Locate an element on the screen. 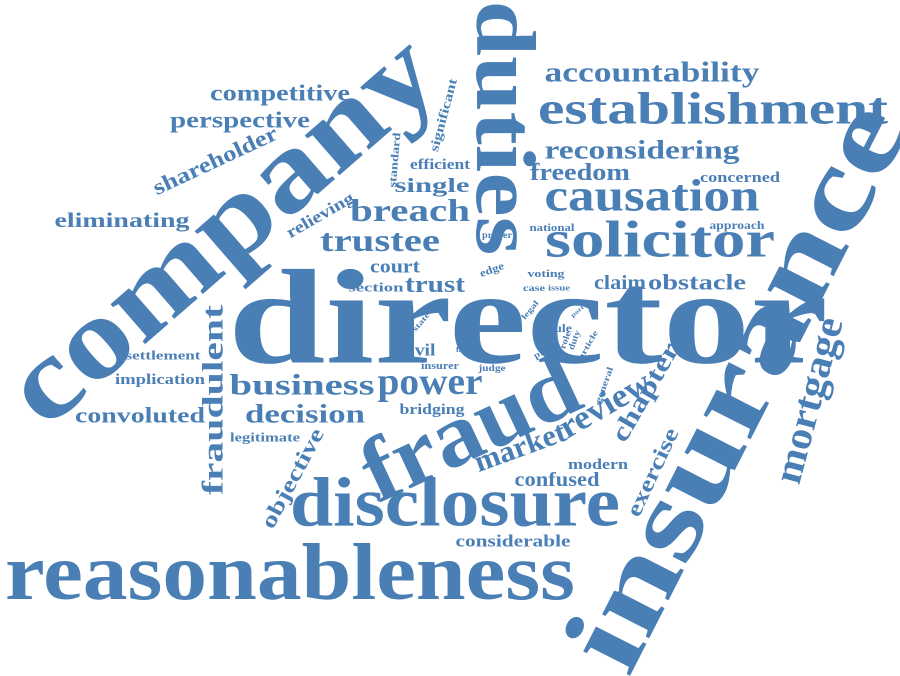  word: case is located at coordinates (534, 288).